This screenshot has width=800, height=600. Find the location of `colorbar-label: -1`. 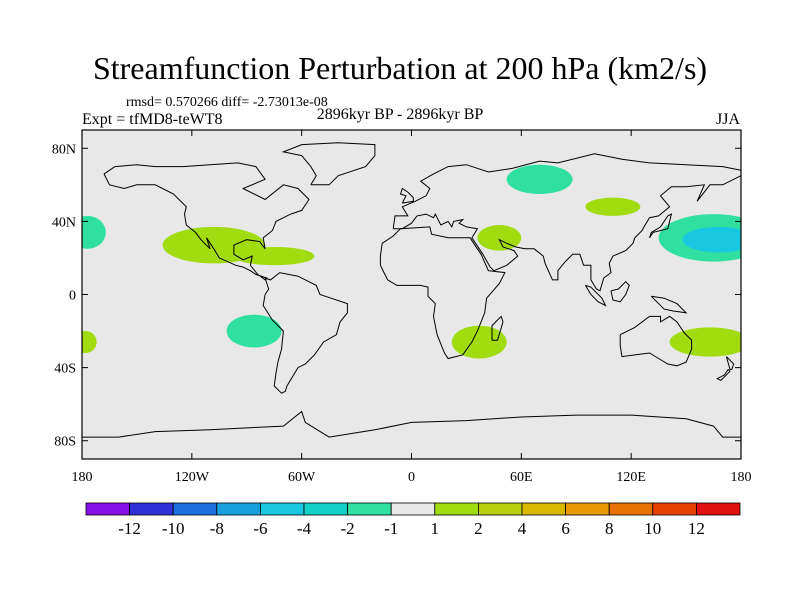

colorbar-label: -1 is located at coordinates (391, 528).